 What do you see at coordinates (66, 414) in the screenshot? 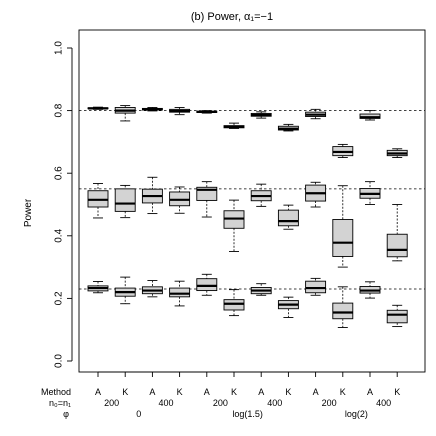
I see `phi-row-label: φ` at bounding box center [66, 414].